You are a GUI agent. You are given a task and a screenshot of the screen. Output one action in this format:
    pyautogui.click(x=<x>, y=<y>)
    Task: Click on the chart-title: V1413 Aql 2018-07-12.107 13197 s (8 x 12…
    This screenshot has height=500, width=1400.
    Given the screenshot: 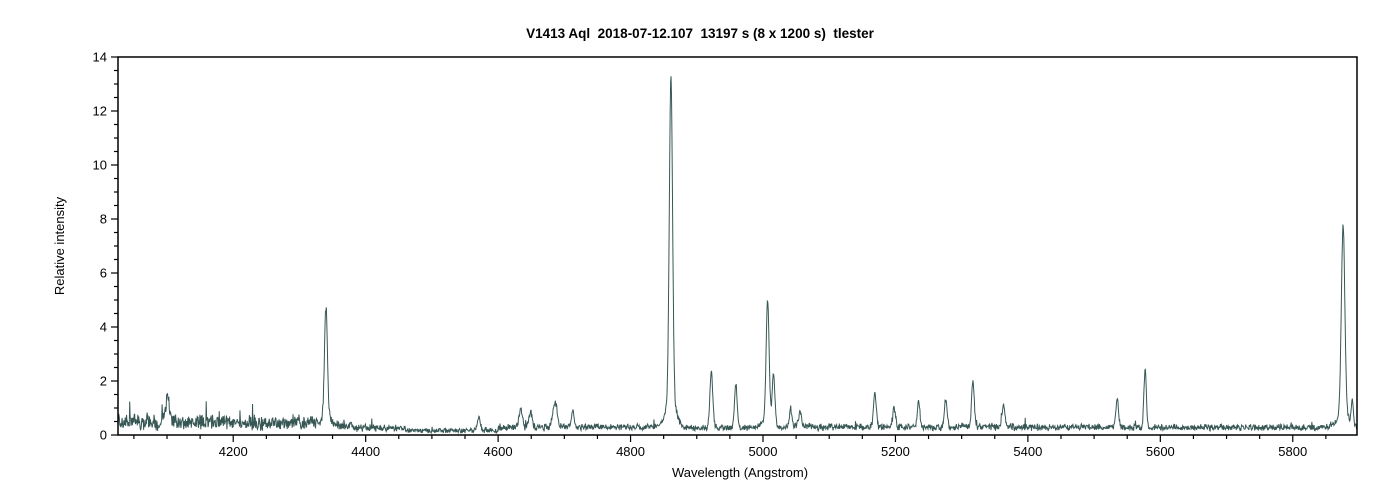 What is the action you would take?
    pyautogui.click(x=700, y=33)
    